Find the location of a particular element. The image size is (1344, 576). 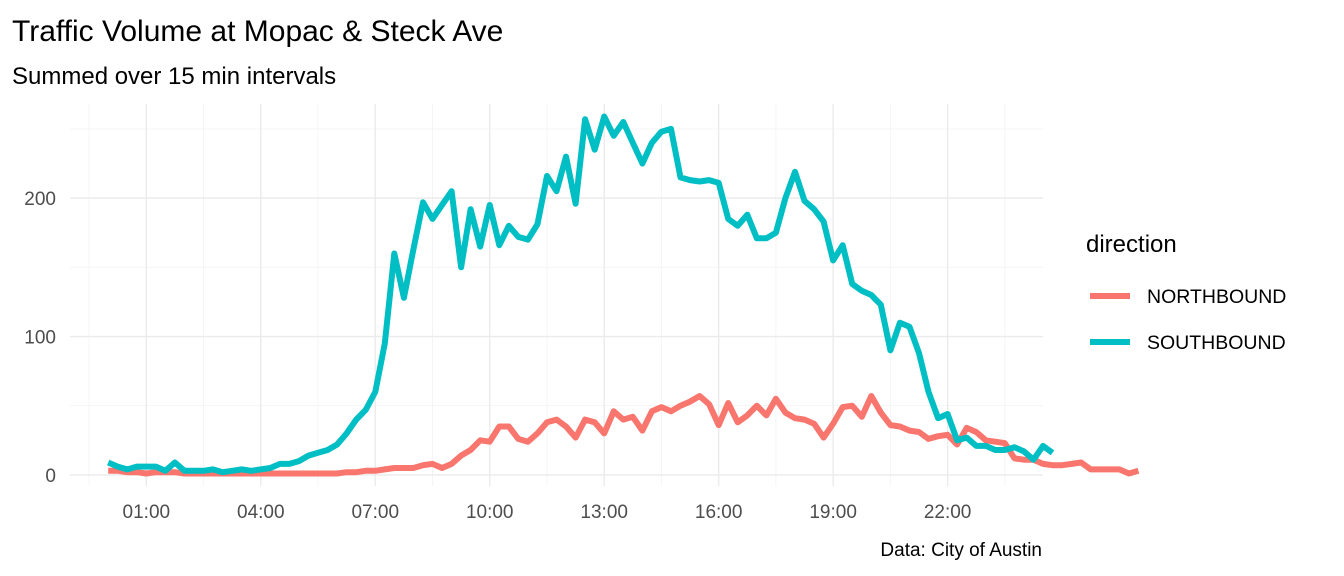

y-axis-ticks: 0 100 200 is located at coordinates (40, 338).